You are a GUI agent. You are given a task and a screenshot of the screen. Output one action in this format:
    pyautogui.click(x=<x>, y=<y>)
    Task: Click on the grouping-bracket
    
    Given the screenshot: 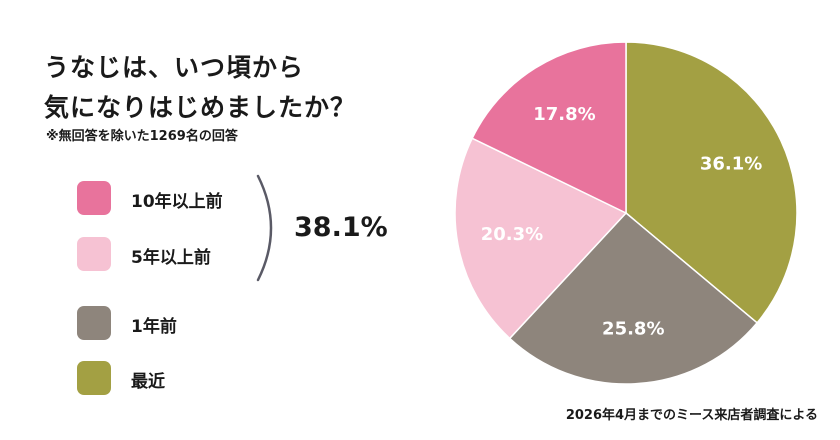 What is the action you would take?
    pyautogui.click(x=264, y=228)
    